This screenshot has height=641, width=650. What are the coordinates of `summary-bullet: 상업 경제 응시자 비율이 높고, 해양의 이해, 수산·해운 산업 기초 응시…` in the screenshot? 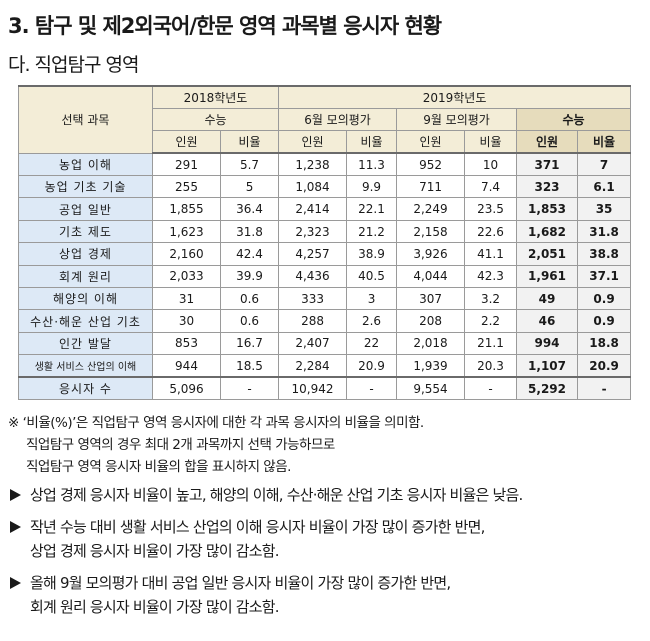 It's located at (265, 495).